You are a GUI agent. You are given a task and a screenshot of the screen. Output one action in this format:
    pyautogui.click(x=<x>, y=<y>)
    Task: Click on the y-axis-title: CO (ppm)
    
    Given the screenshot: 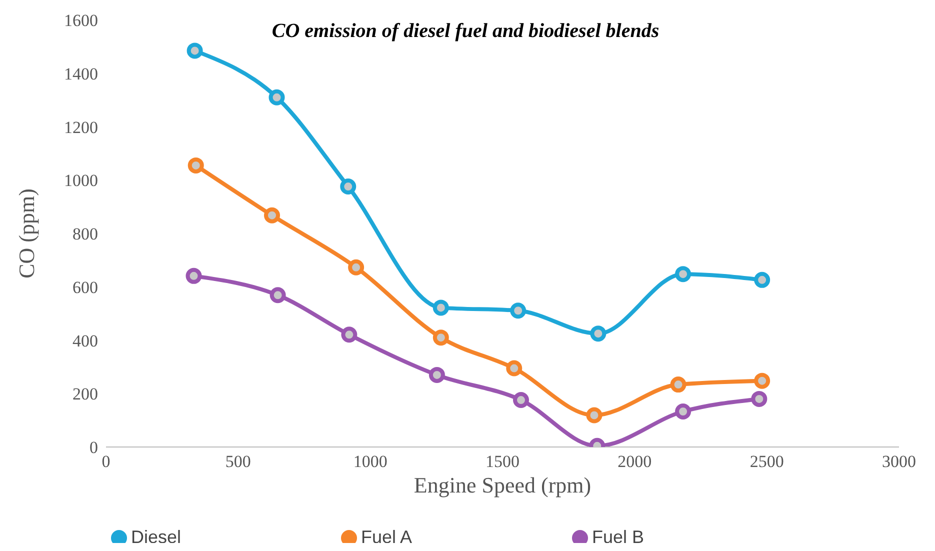 What is the action you would take?
    pyautogui.click(x=26, y=233)
    